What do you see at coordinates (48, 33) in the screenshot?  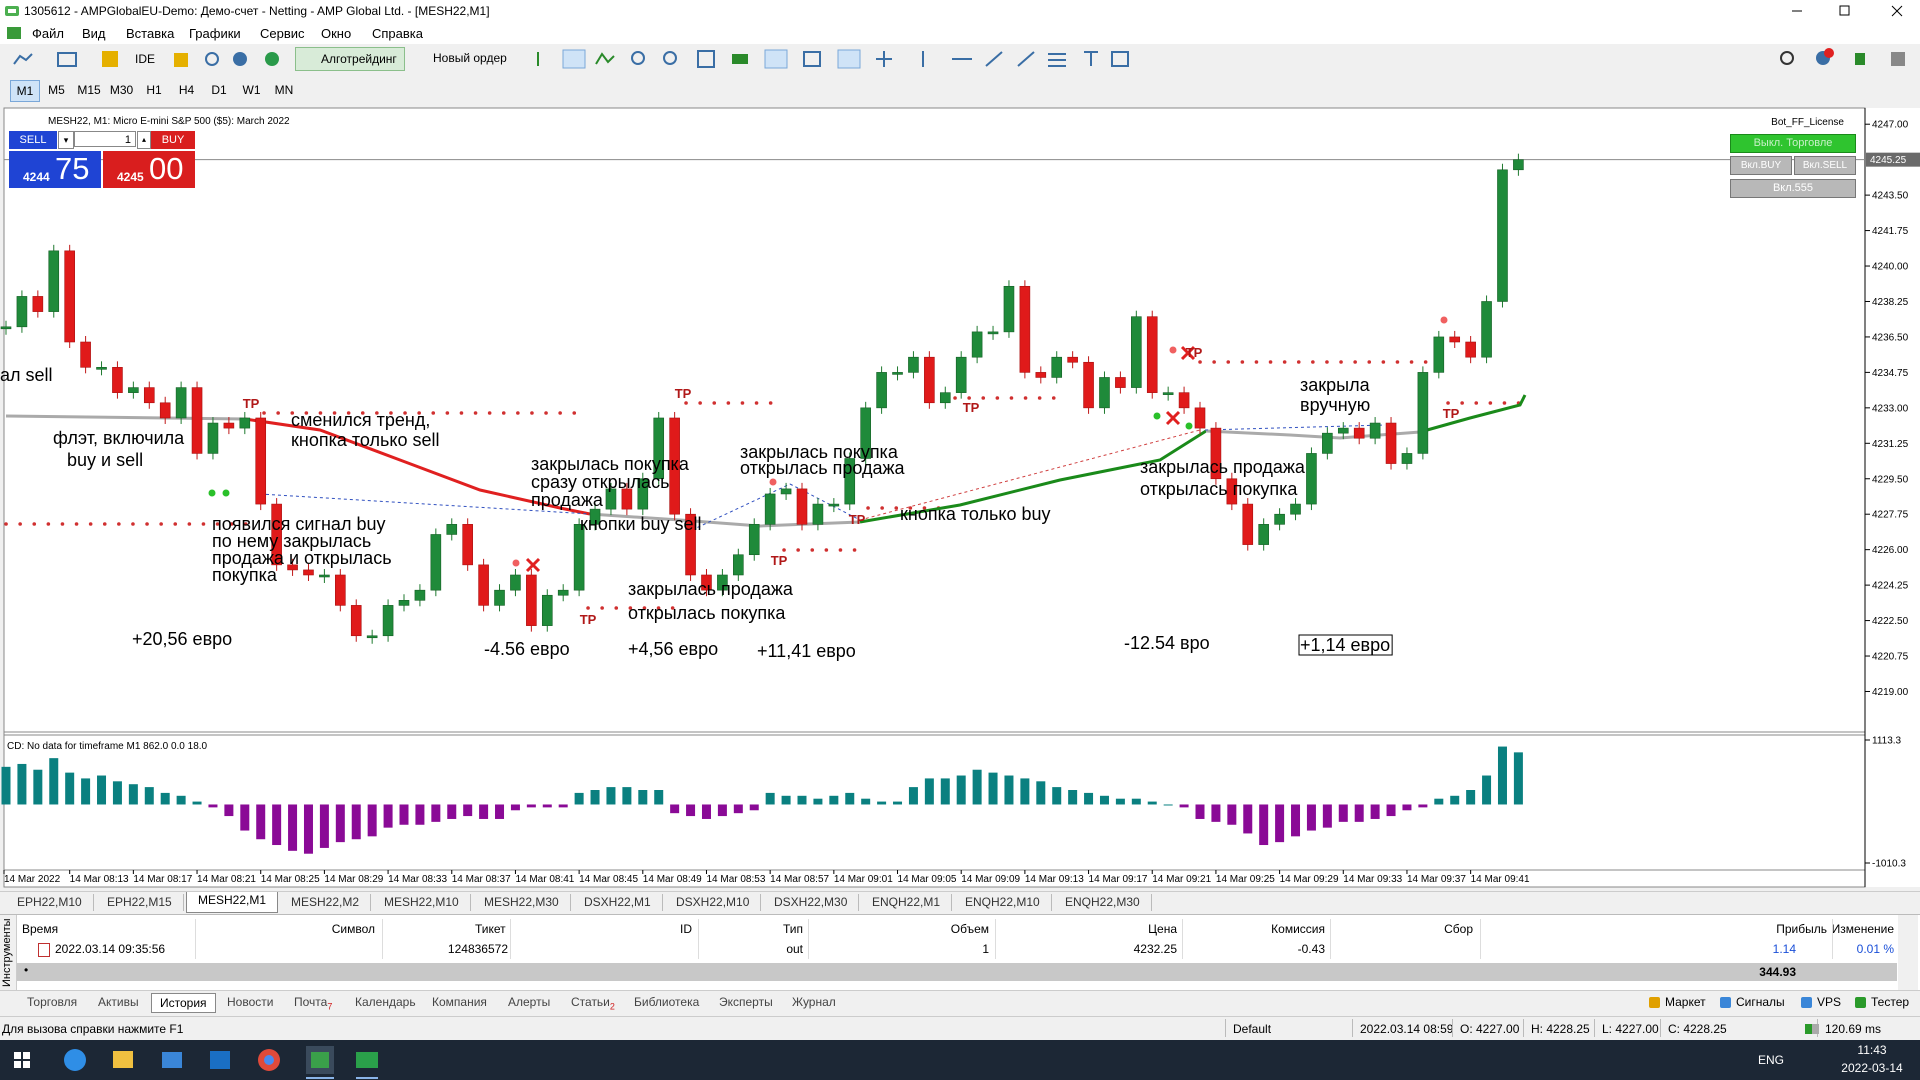 I see `menu-item: Файл` at bounding box center [48, 33].